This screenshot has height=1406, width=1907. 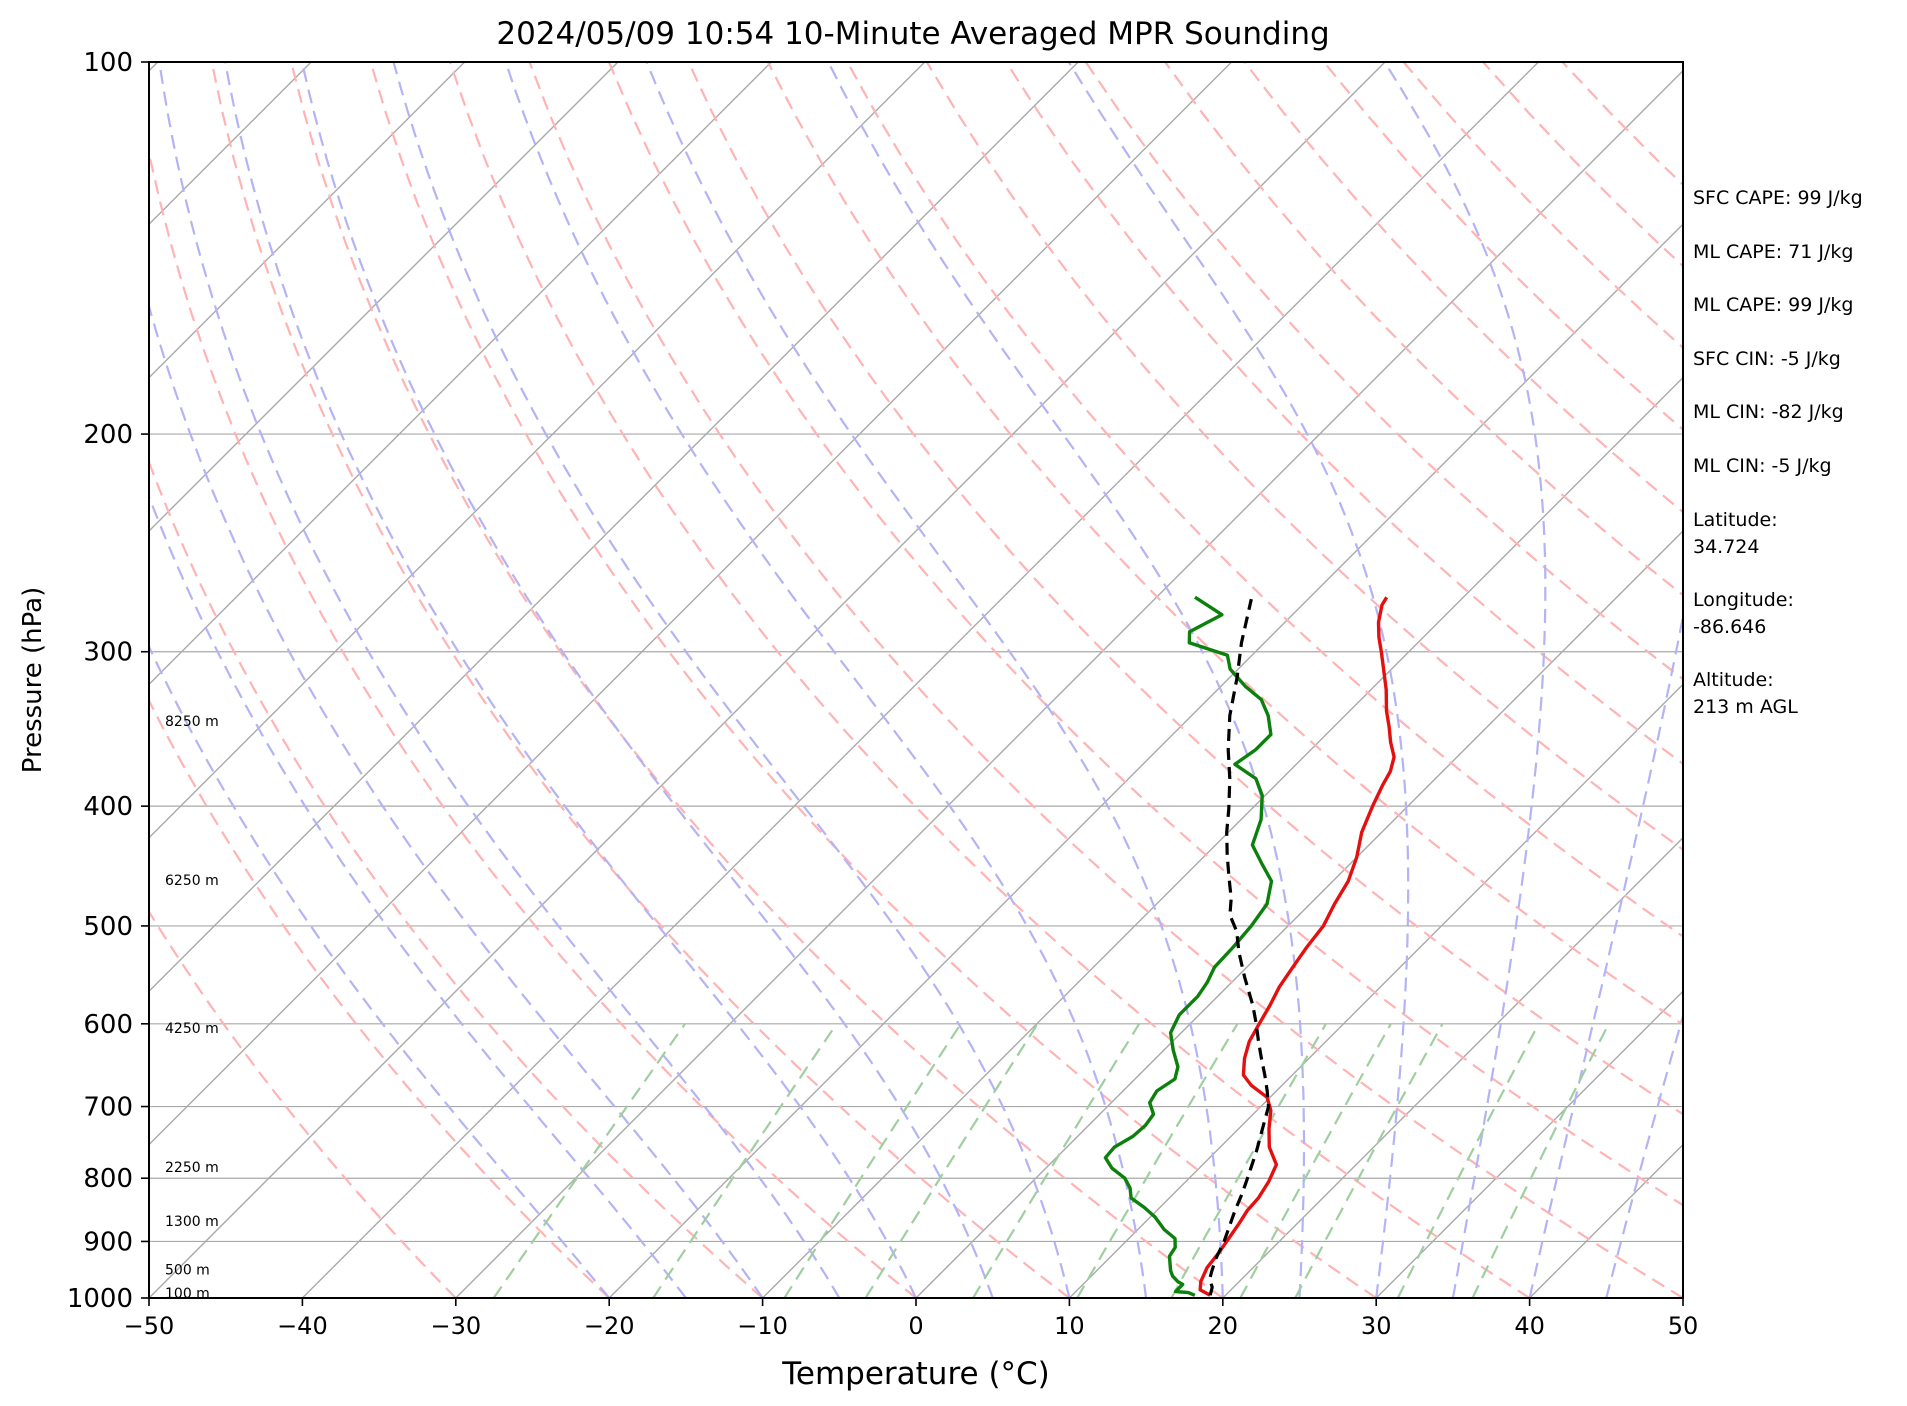 What do you see at coordinates (1743, 600) in the screenshot?
I see `longitude-label: Longitude:` at bounding box center [1743, 600].